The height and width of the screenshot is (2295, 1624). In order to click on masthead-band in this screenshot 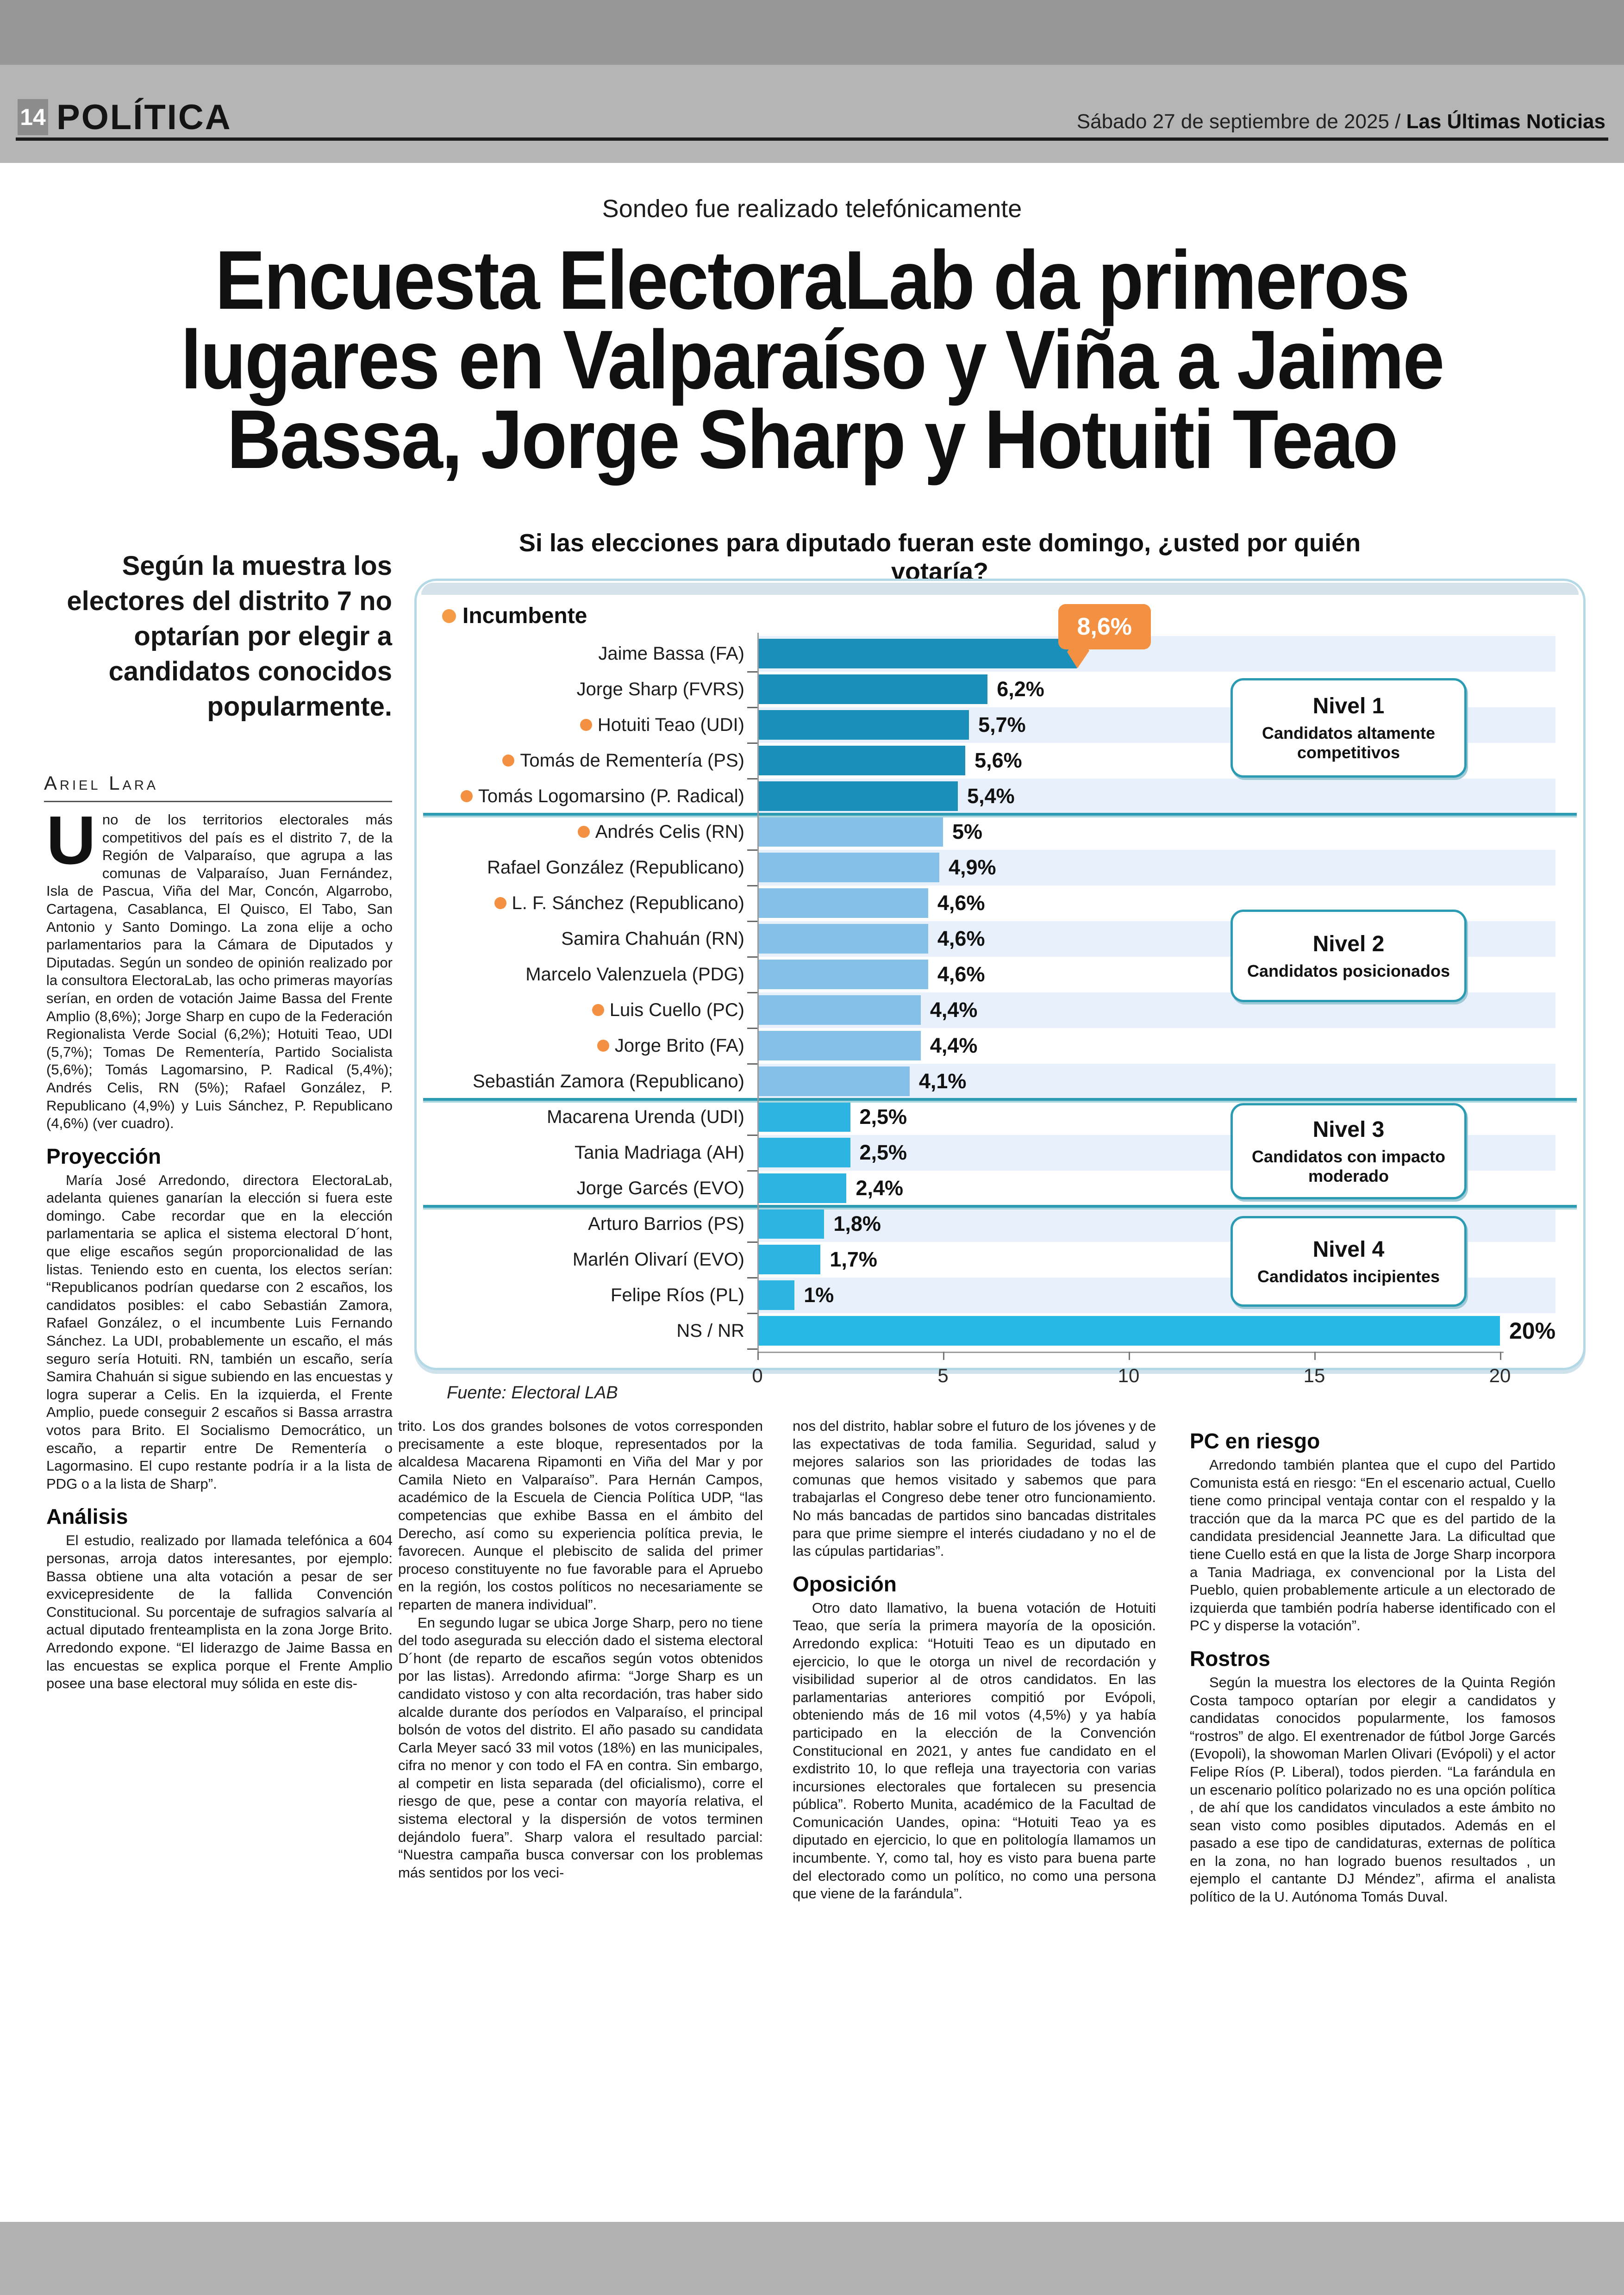, I will do `click(812, 114)`.